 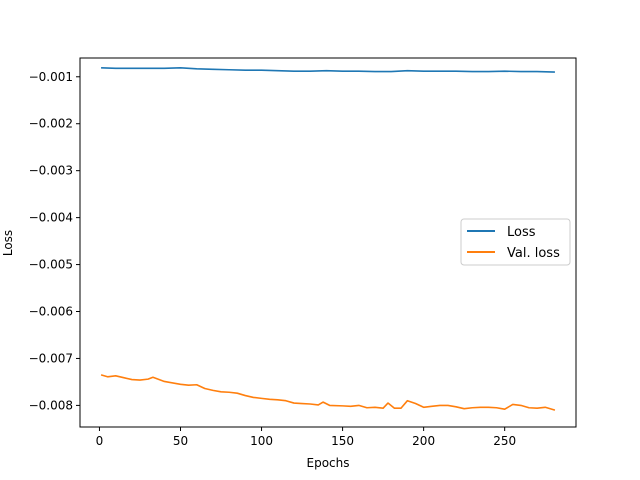 What do you see at coordinates (51, 312) in the screenshot?
I see `y-tick-label: −0.006` at bounding box center [51, 312].